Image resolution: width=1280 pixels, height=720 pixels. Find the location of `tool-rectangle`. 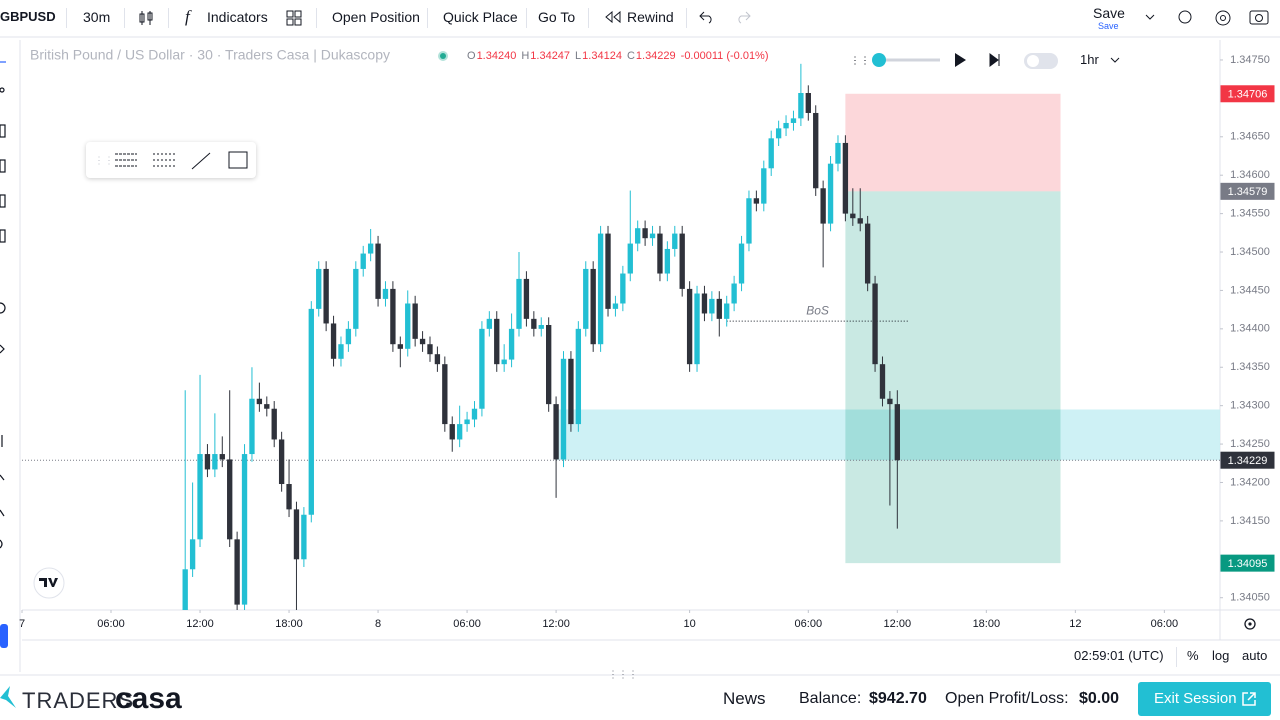

tool-rectangle is located at coordinates (238, 160).